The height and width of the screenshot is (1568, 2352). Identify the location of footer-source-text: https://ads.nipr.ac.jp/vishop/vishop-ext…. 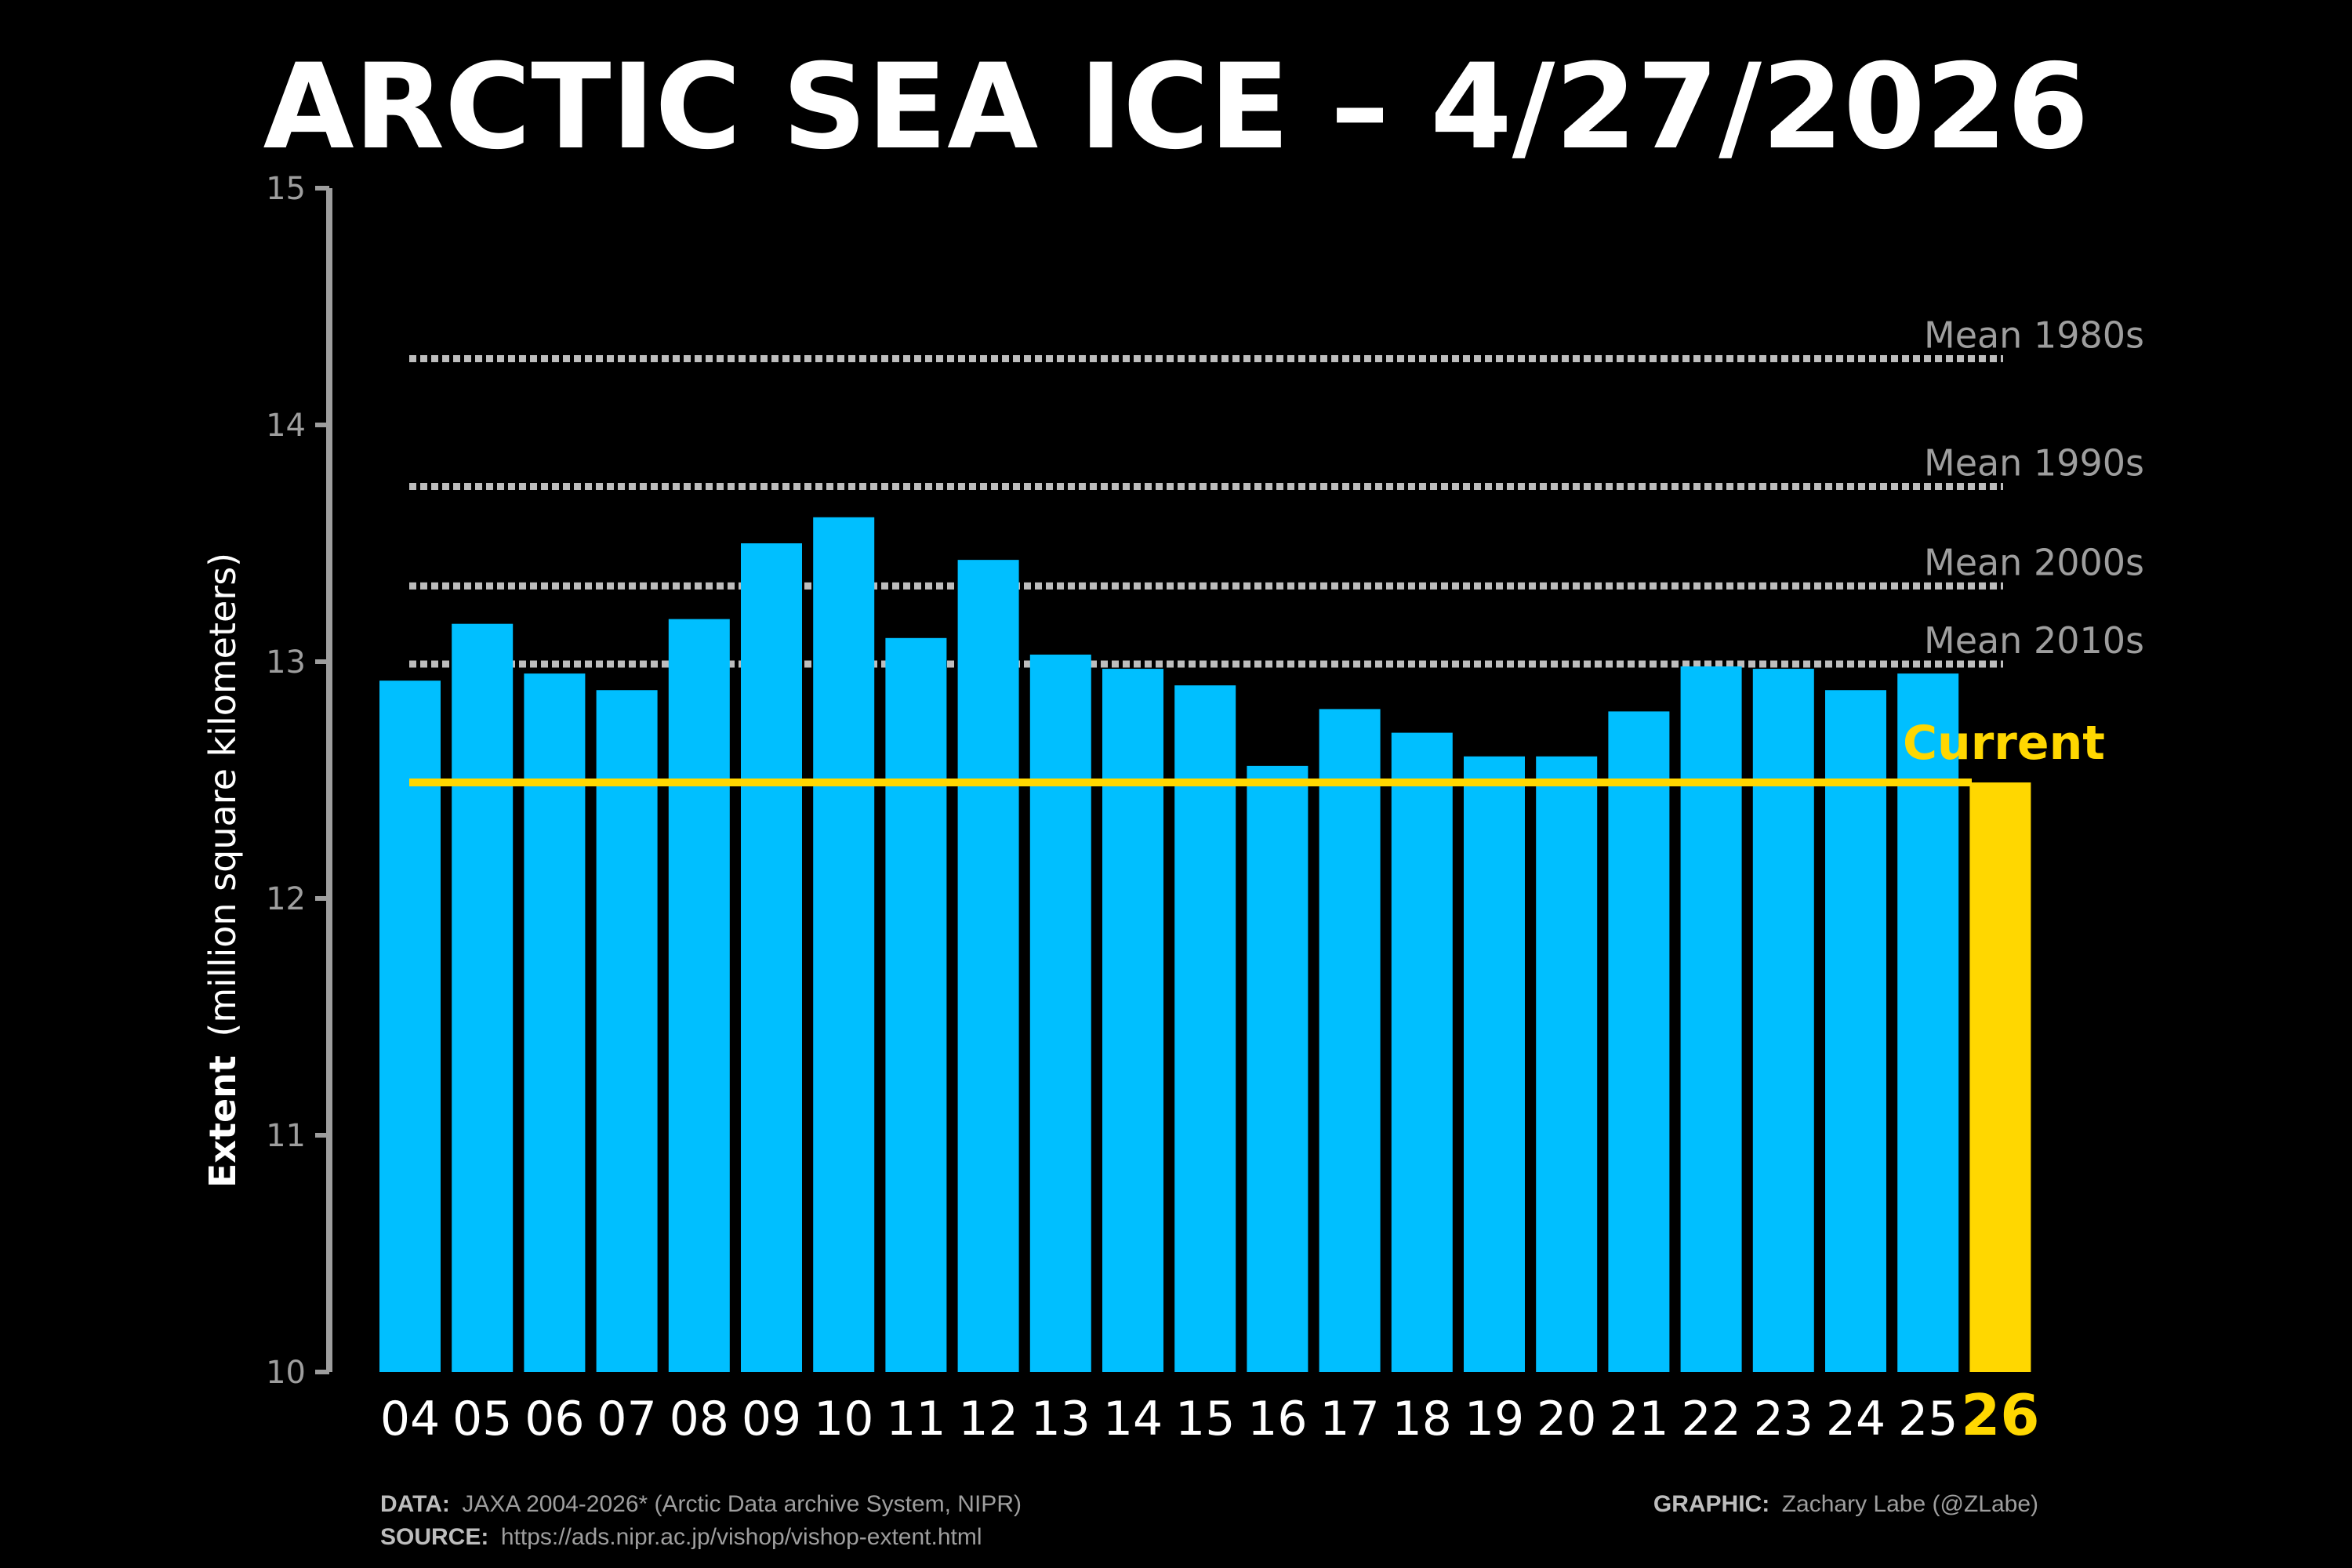
(741, 1537).